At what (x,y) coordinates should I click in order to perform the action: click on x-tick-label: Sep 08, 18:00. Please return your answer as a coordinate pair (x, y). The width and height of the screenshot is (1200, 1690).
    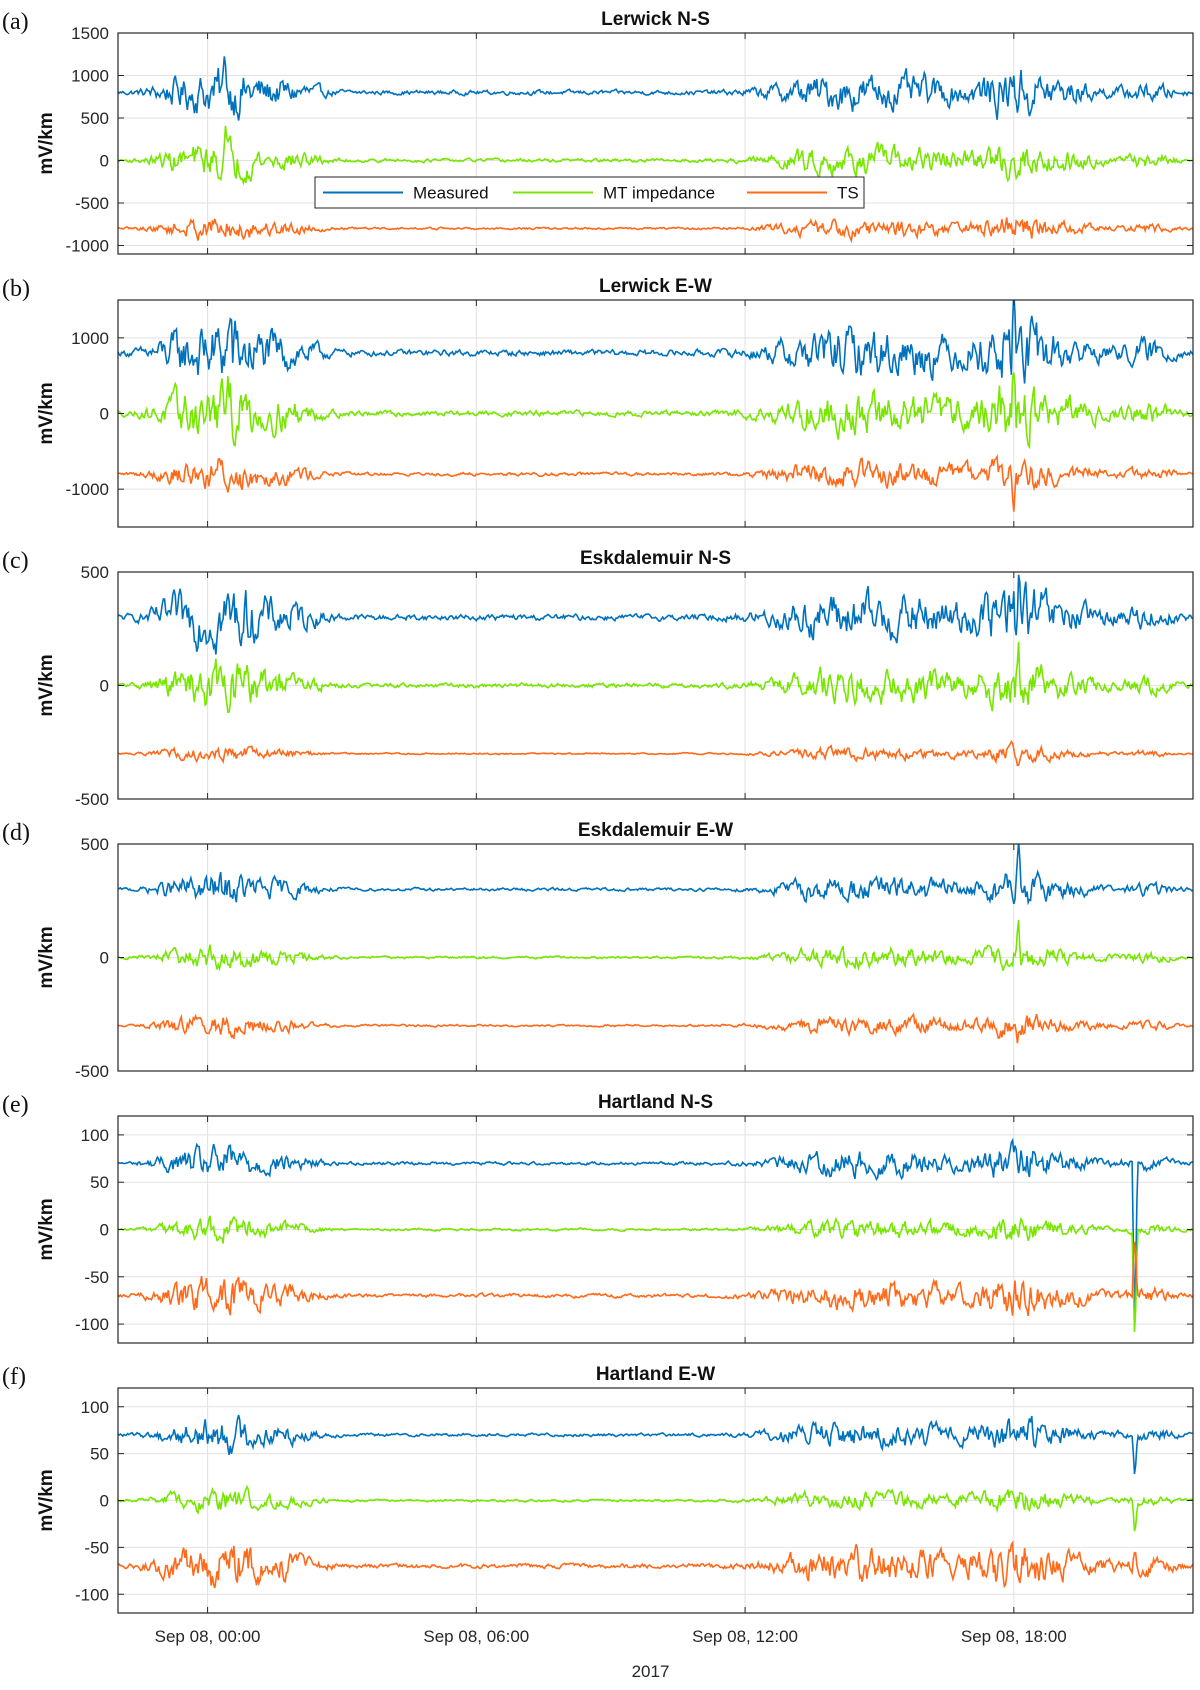
    Looking at the image, I should click on (1014, 1636).